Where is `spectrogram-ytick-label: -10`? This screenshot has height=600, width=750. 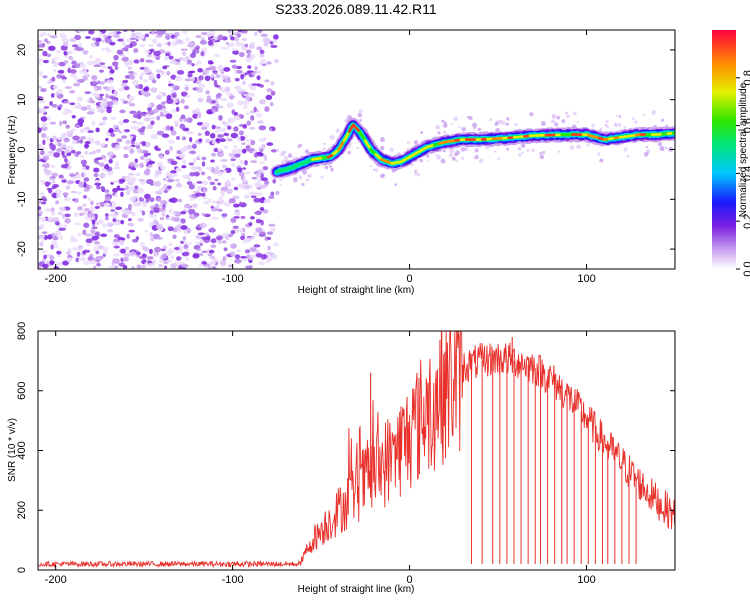
spectrogram-ytick-label: -10 is located at coordinates (22, 199).